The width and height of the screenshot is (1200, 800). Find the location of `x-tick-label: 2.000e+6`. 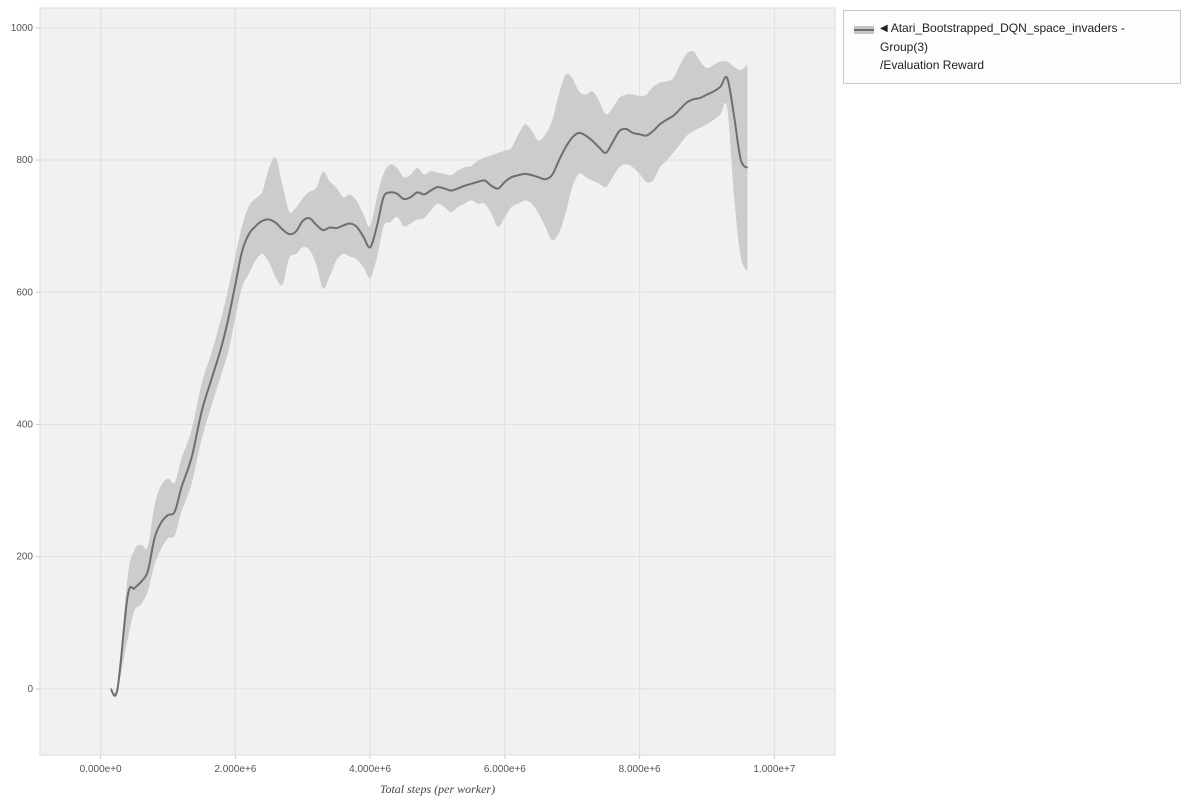

x-tick-label: 2.000e+6 is located at coordinates (235, 769).